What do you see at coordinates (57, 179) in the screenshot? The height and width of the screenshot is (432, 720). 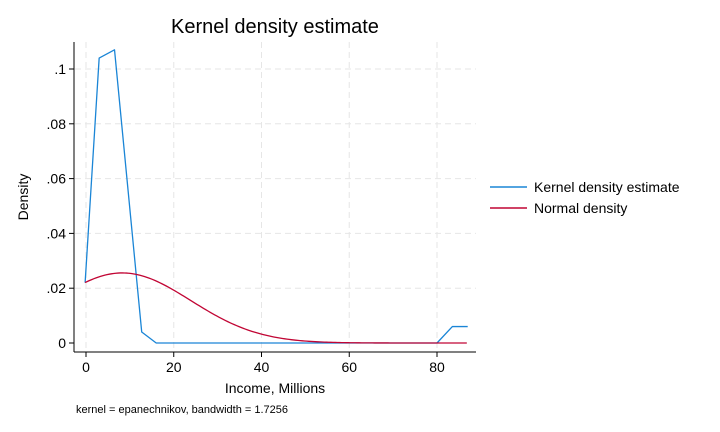 I see `y-tick-label: .06` at bounding box center [57, 179].